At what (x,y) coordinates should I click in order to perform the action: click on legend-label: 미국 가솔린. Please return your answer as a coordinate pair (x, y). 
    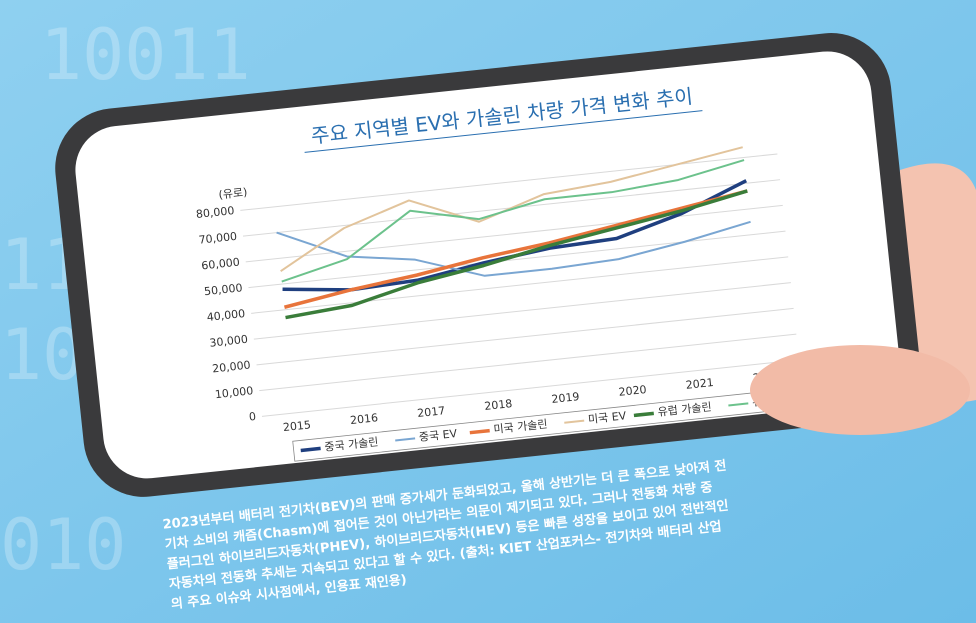
    Looking at the image, I should click on (520, 427).